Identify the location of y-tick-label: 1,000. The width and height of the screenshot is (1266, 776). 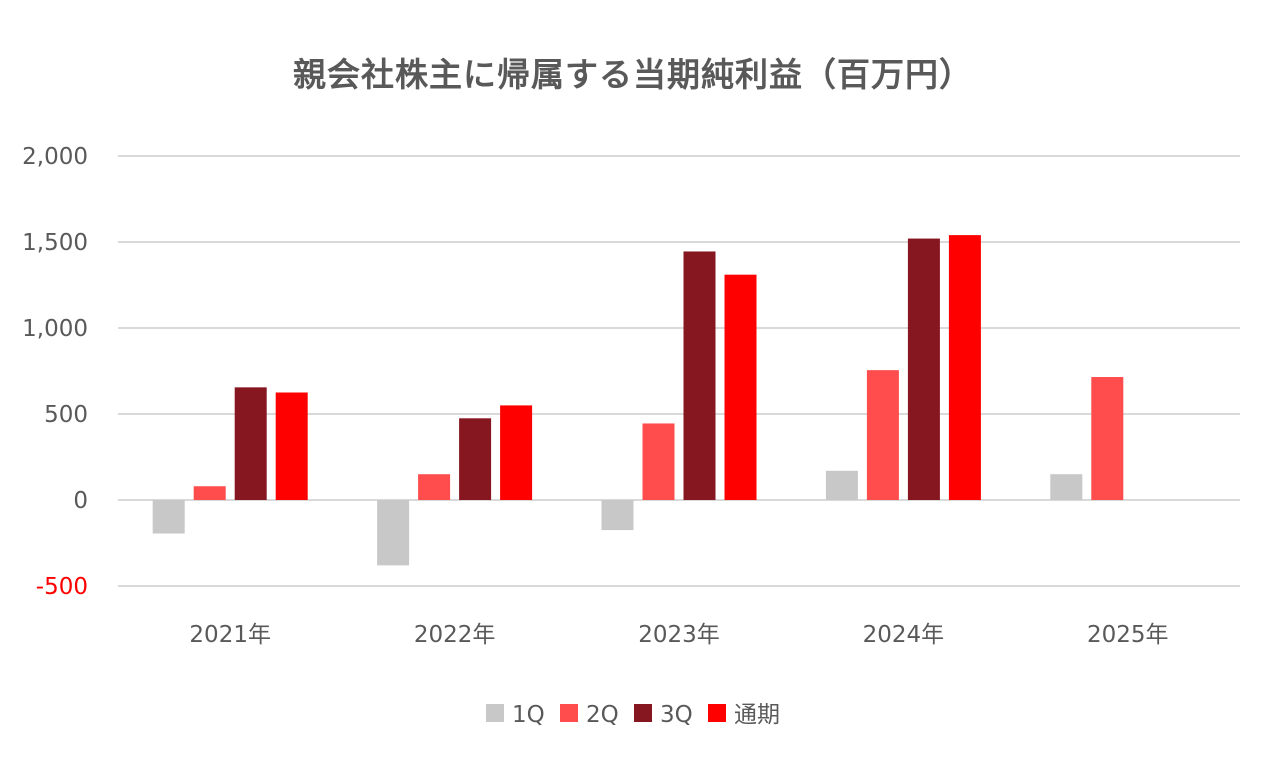
(55, 329).